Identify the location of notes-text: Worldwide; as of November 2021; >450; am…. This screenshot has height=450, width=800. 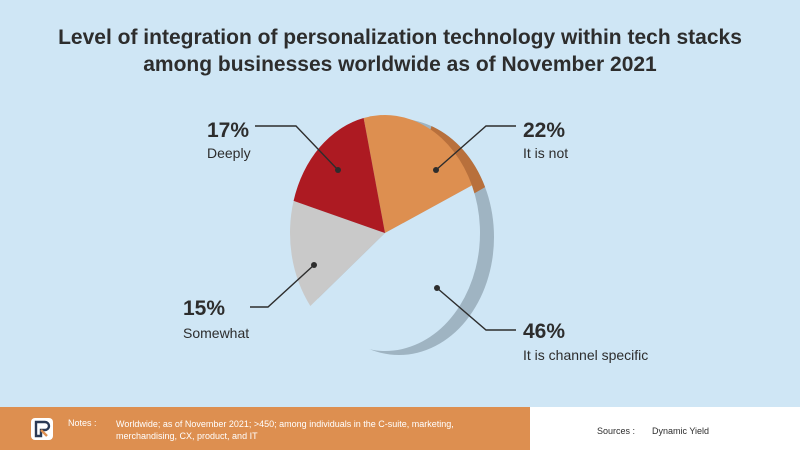
(285, 430).